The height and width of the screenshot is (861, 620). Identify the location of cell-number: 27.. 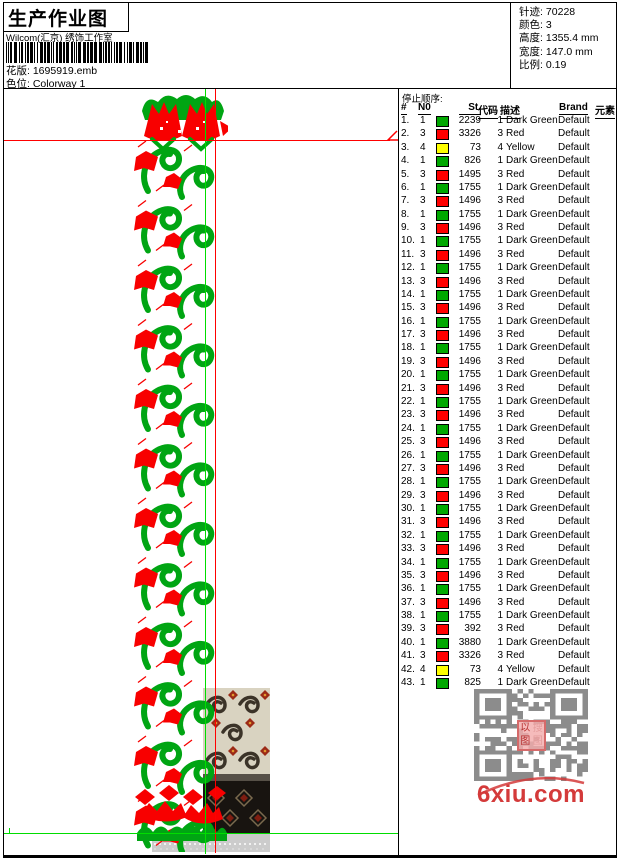
(408, 468).